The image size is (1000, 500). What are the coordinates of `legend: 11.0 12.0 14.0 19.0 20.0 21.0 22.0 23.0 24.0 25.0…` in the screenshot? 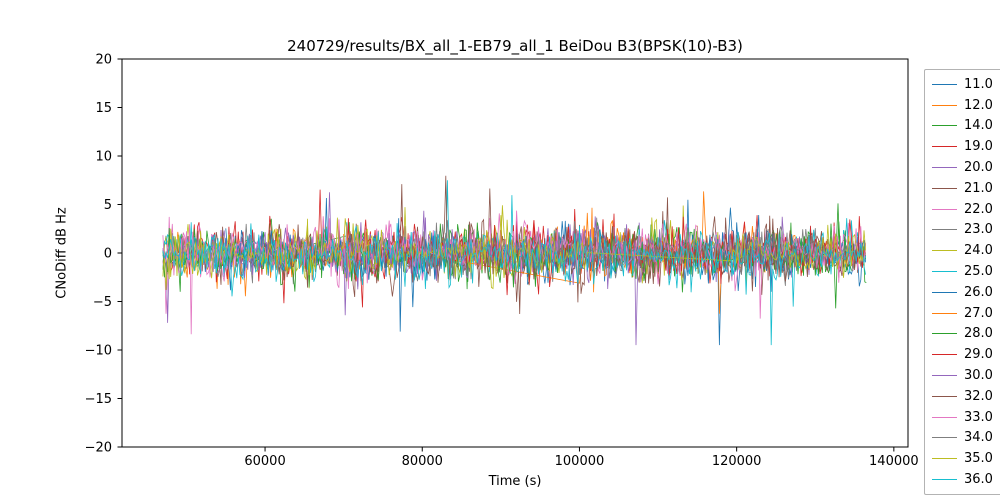 It's located at (962, 282).